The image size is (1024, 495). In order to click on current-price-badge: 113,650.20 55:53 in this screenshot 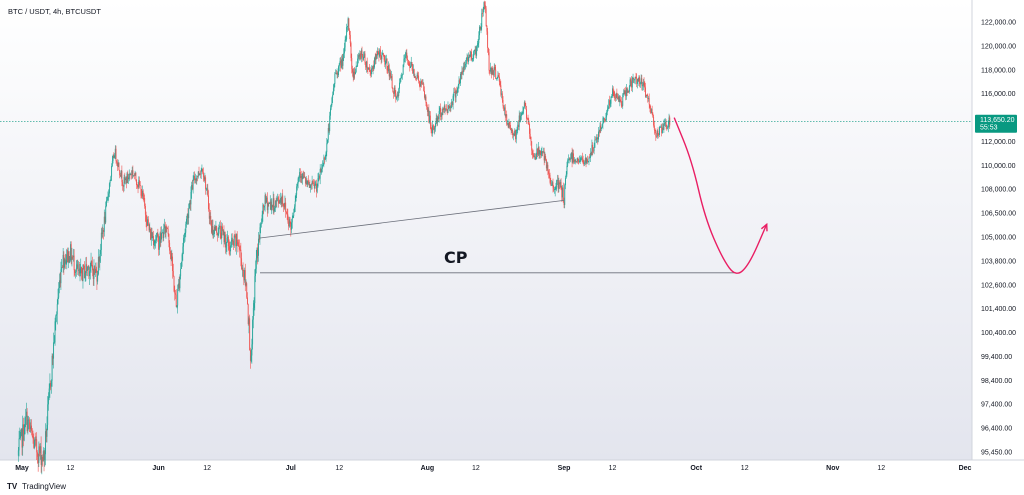, I will do `click(996, 123)`.